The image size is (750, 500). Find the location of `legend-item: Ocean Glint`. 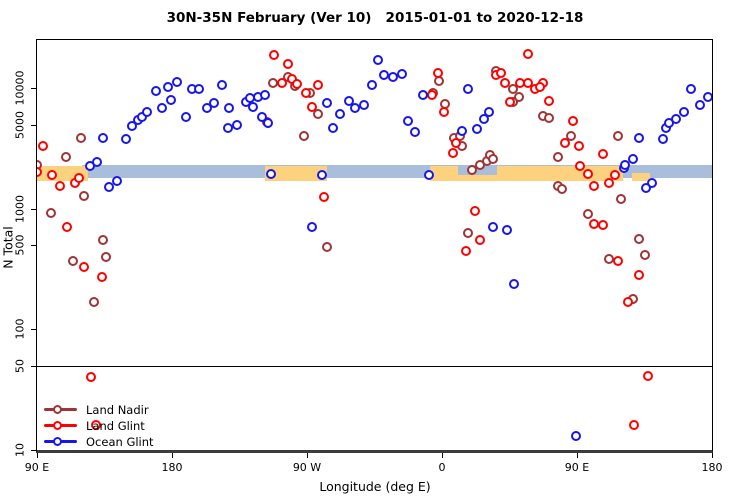

legend-item: Ocean Glint is located at coordinates (129, 441).